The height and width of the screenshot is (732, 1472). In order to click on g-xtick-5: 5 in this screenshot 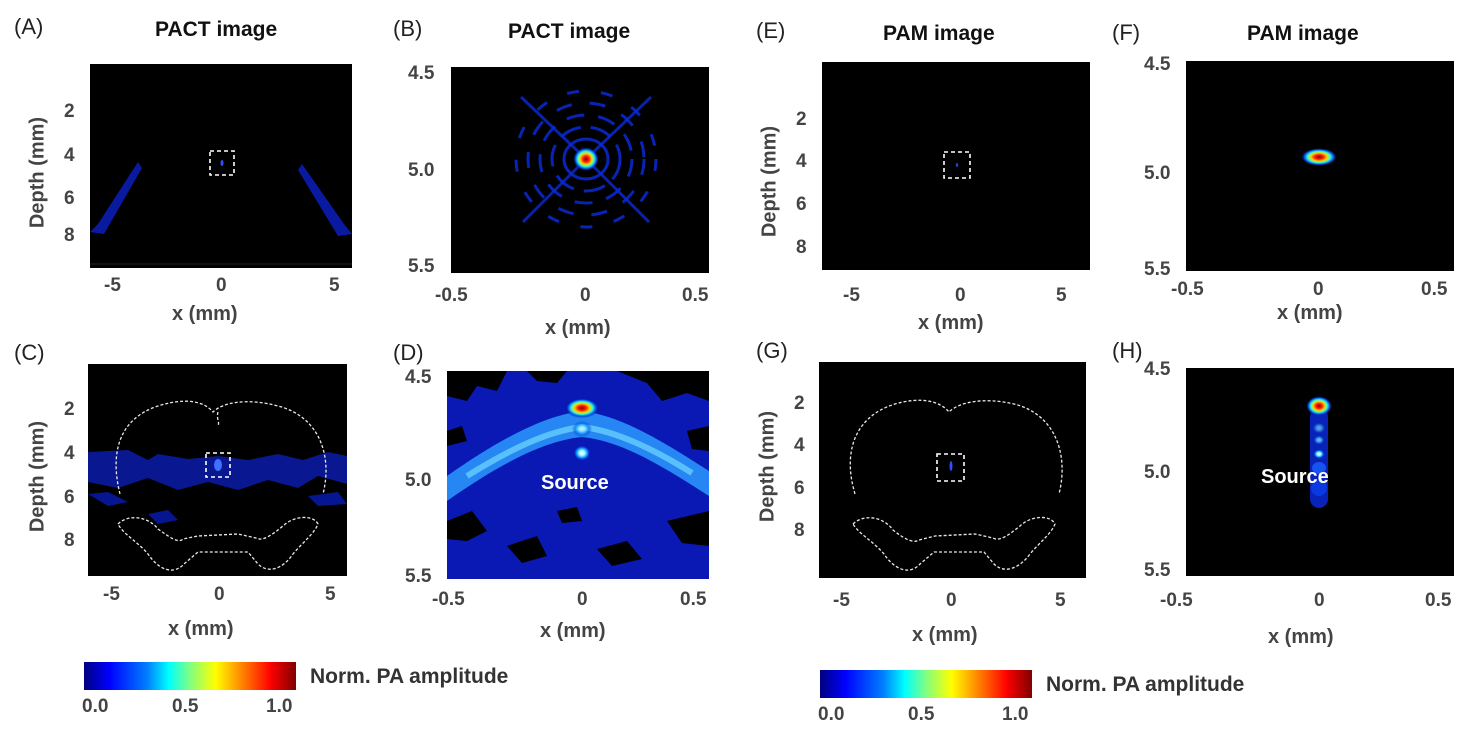, I will do `click(1060, 600)`.